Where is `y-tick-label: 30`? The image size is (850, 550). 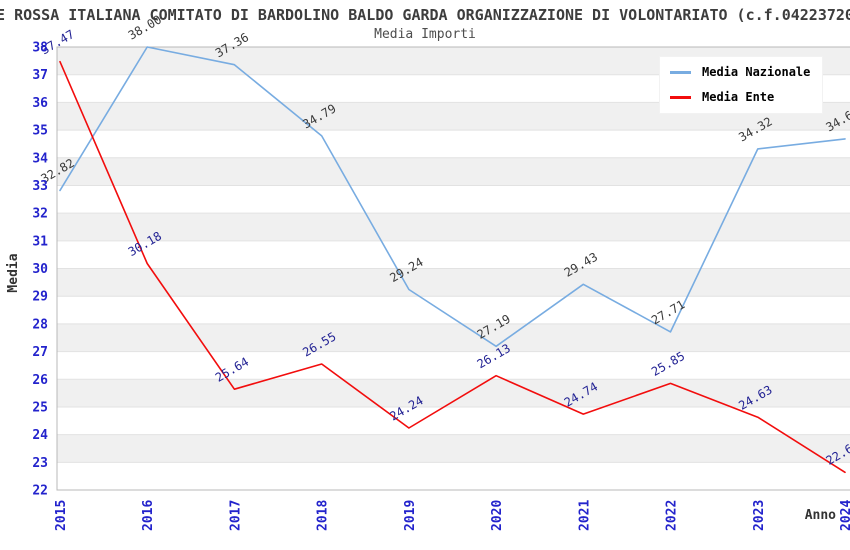
y-tick-label: 30 is located at coordinates (40, 269).